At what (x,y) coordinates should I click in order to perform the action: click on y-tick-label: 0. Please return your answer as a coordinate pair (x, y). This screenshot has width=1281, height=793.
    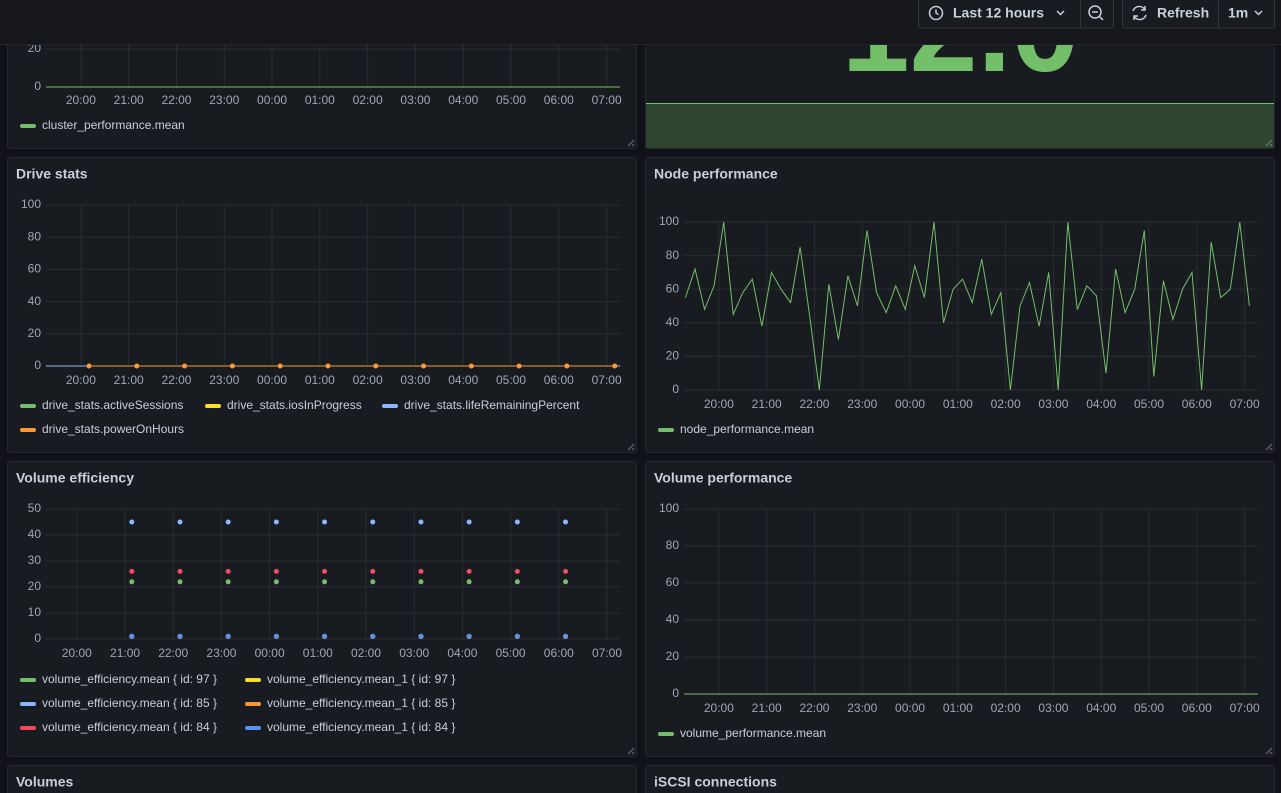
    Looking at the image, I should click on (37, 365).